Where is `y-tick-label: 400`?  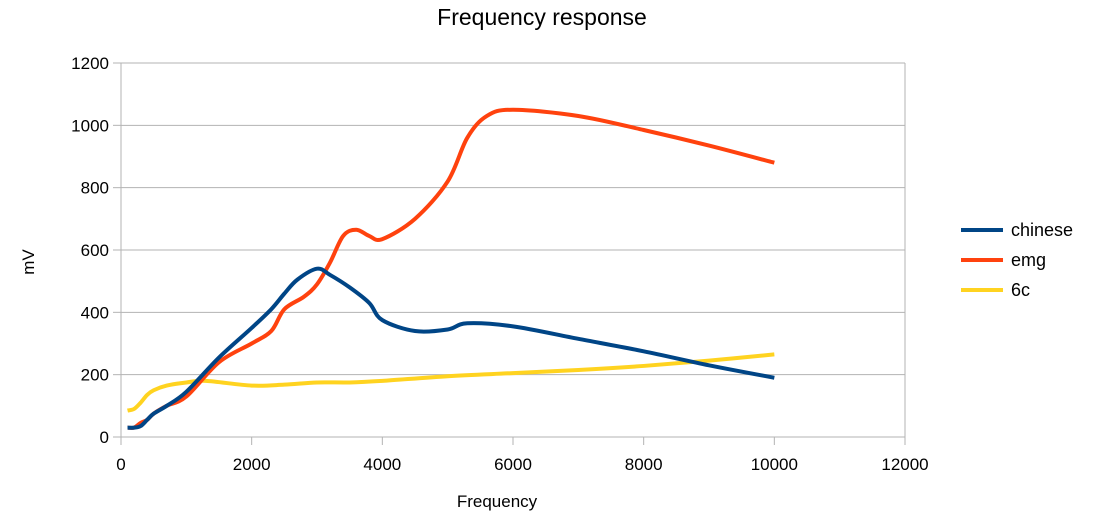 y-tick-label: 400 is located at coordinates (95, 312).